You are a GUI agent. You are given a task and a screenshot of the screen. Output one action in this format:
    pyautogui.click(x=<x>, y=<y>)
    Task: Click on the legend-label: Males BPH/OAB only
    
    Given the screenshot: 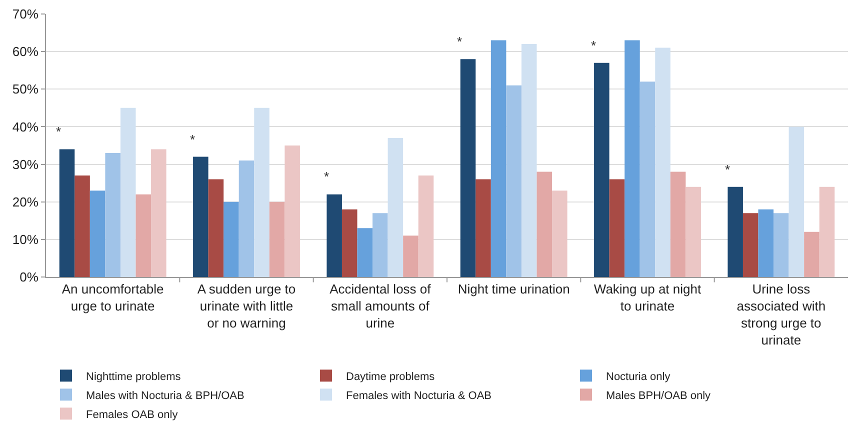 What is the action you would take?
    pyautogui.click(x=659, y=396)
    